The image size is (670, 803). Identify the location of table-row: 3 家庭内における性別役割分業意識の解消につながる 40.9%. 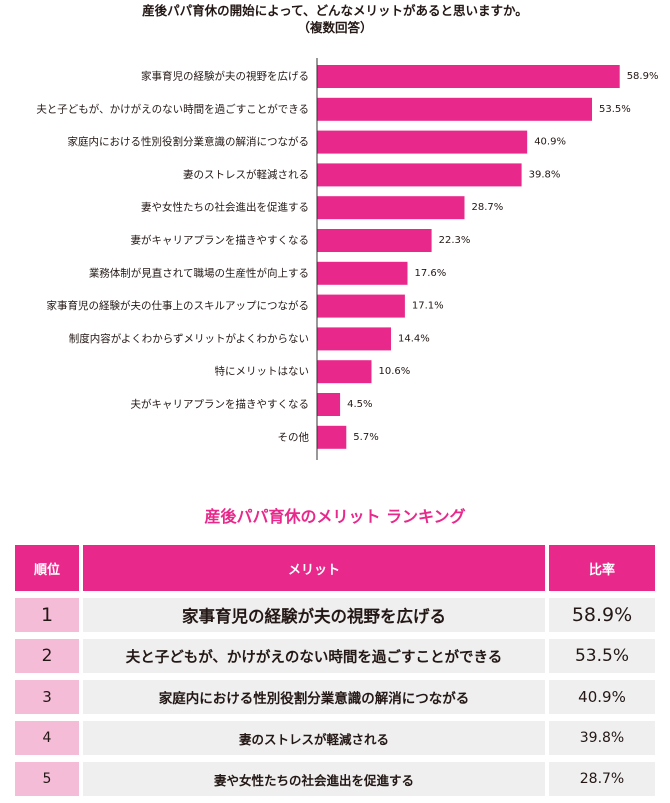
(335, 697).